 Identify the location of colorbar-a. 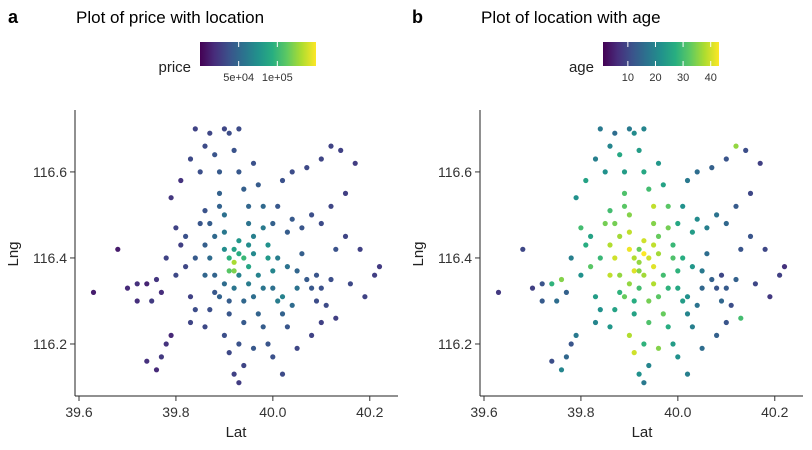
(258, 54).